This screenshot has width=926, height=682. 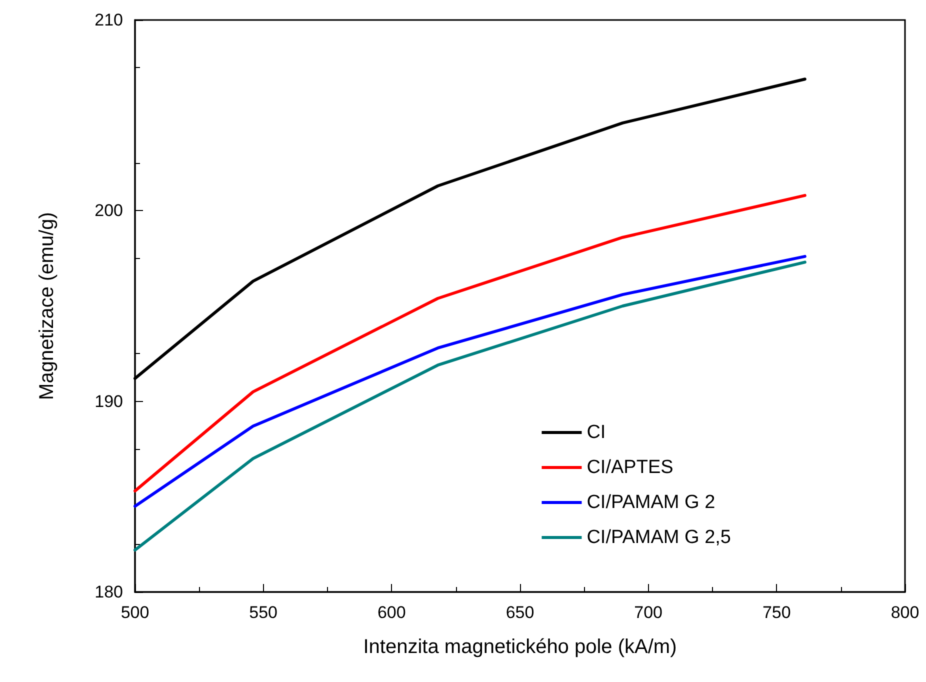 What do you see at coordinates (651, 502) in the screenshot?
I see `legend-label: CI/PAMAM G 2` at bounding box center [651, 502].